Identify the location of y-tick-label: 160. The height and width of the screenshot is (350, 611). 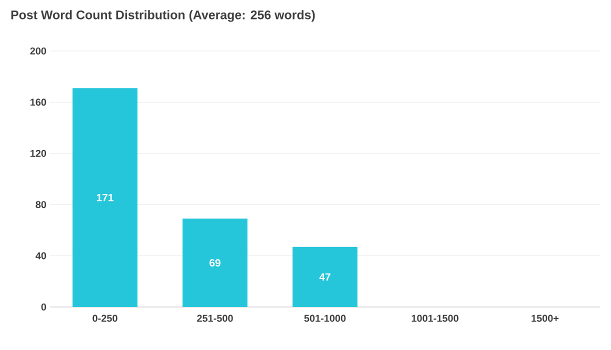
(38, 102).